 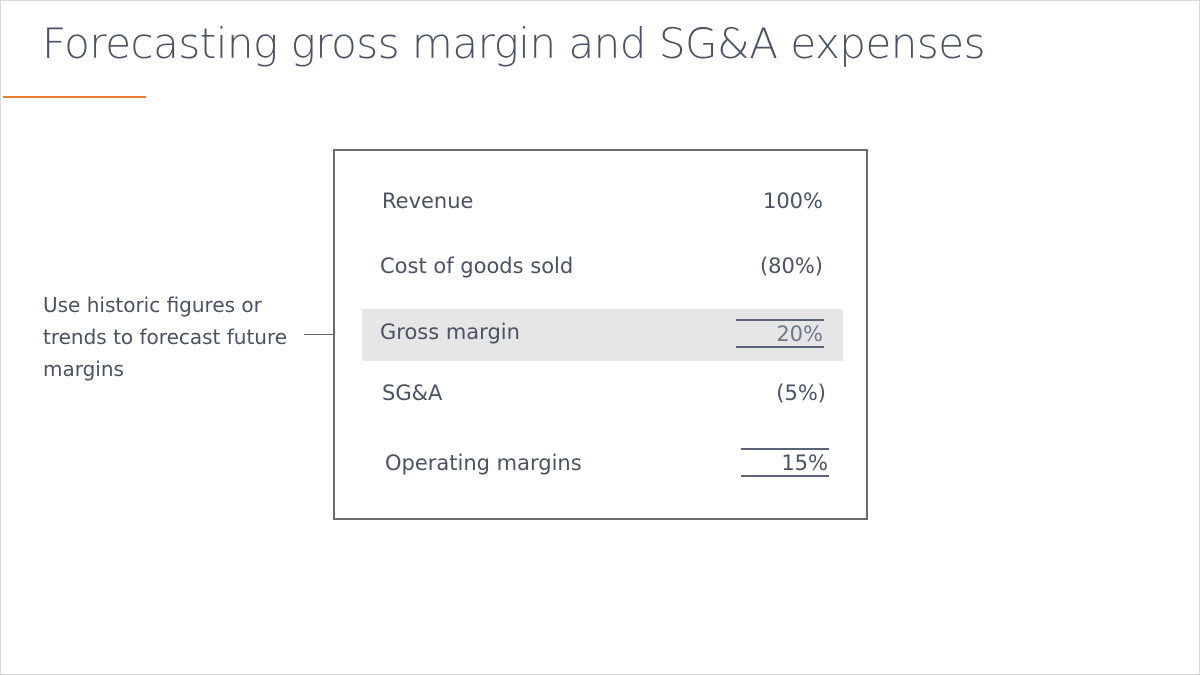 I want to click on row-label-gross-margin: Gross margin, so click(x=450, y=332).